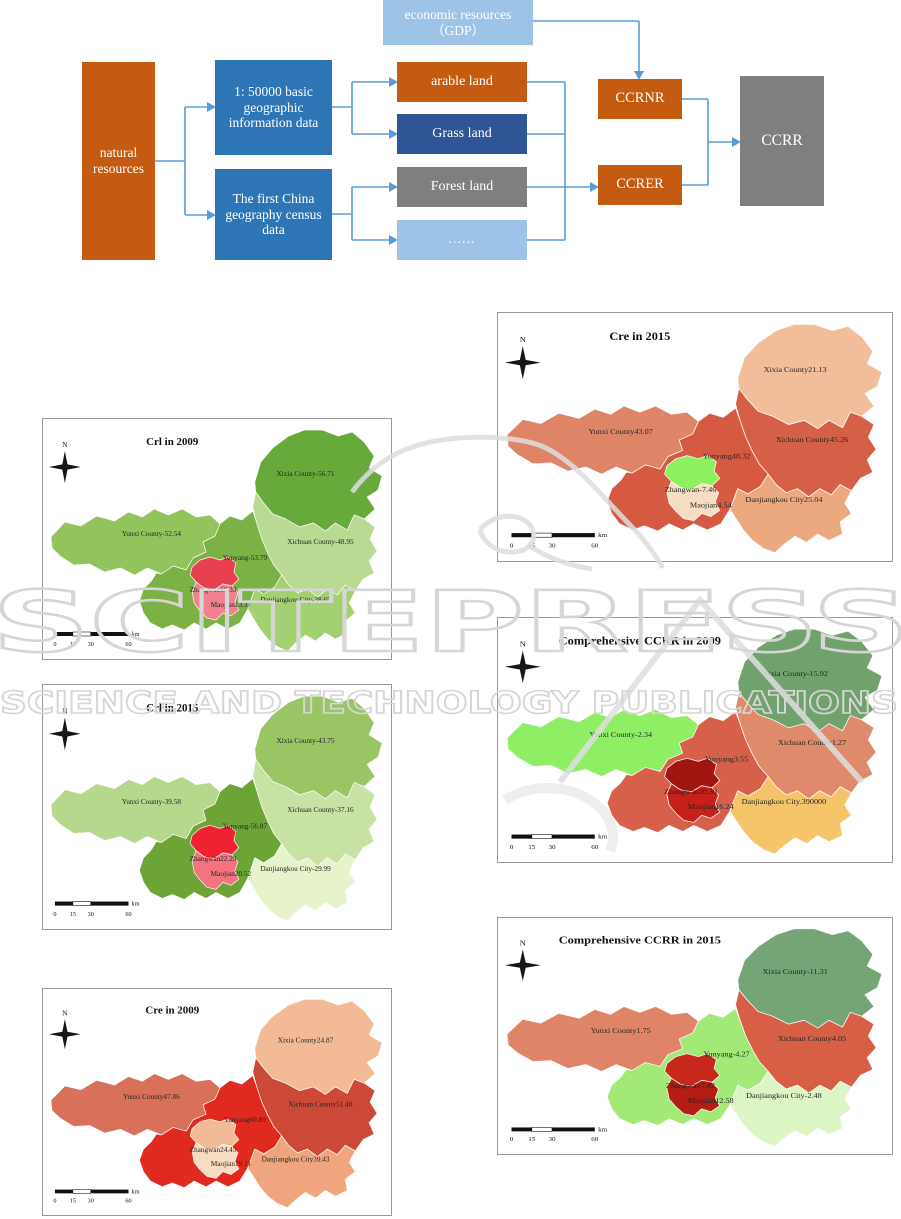 The height and width of the screenshot is (1219, 901). I want to click on region-label-danjiangkou: Danjiangkou City-38.65, so click(295, 600).